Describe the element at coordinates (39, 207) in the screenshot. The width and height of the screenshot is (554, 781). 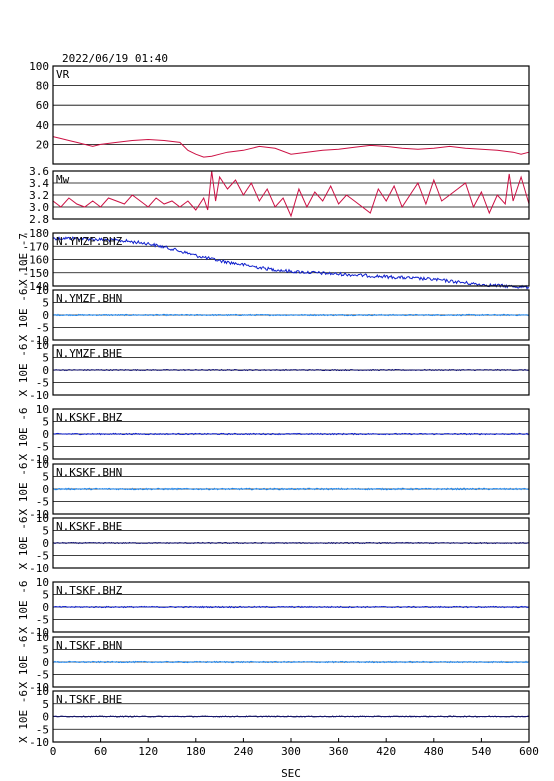
I see `y-tick-label: 3.0` at that location.